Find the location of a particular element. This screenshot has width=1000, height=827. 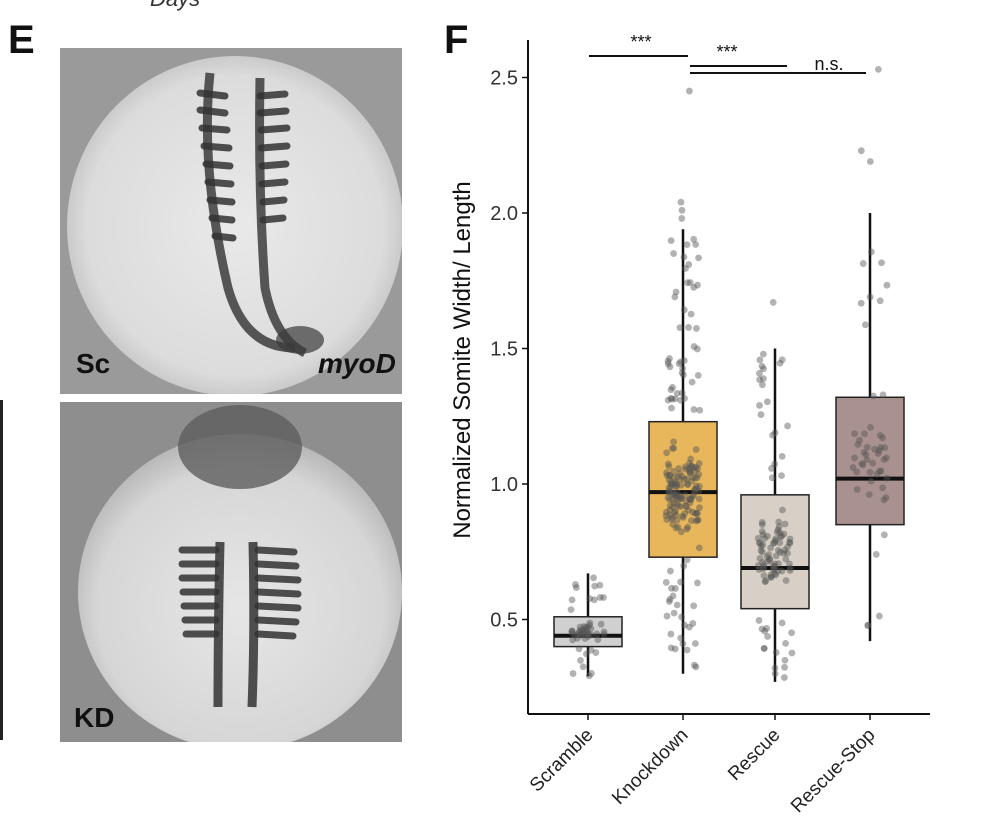

box-rescue is located at coordinates (775, 552).